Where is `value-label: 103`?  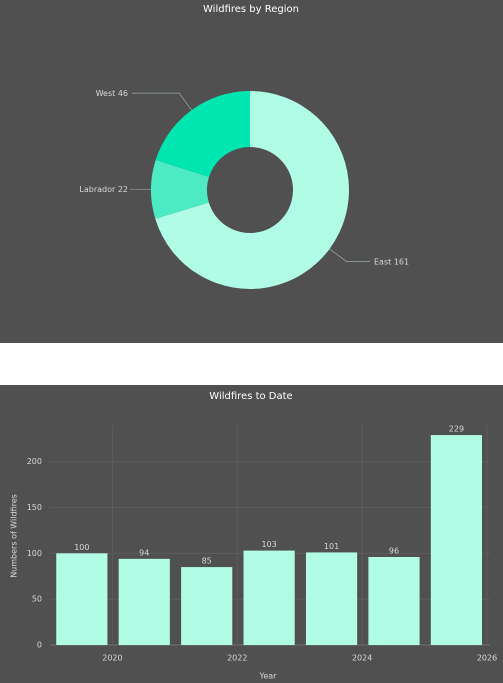
value-label: 103 is located at coordinates (268, 544).